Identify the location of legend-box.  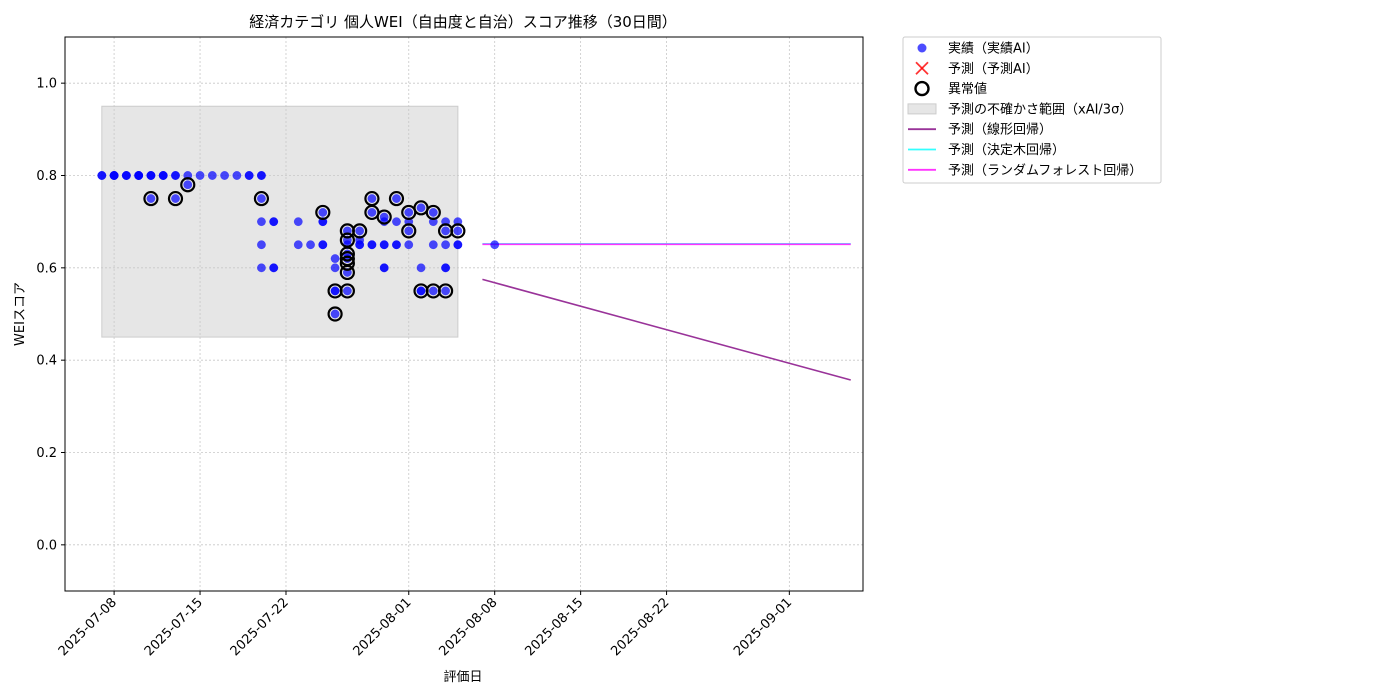
(1032, 110).